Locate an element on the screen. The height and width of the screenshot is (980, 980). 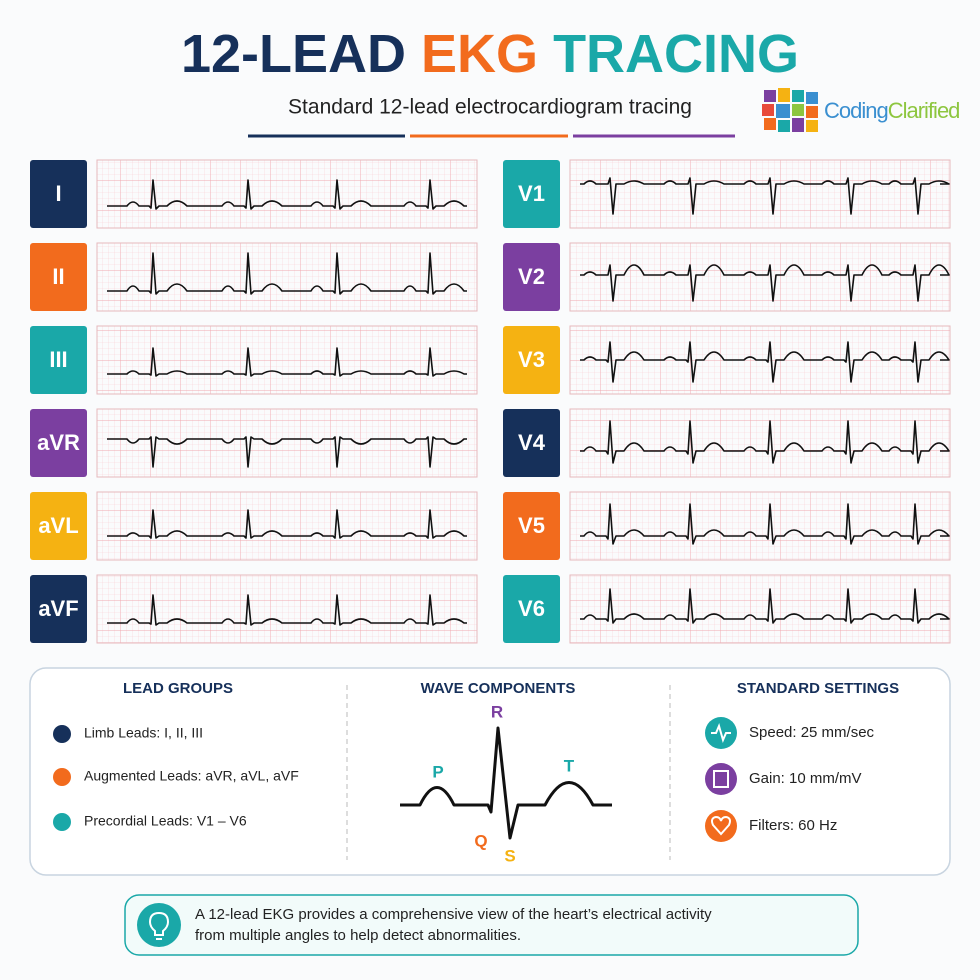
lead-label: aVF is located at coordinates (58, 608).